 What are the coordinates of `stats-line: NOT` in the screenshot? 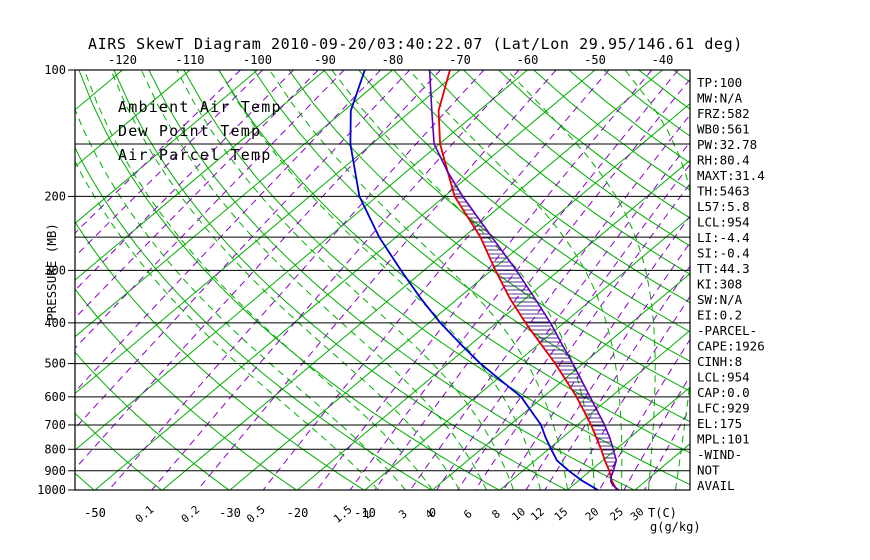 It's located at (708, 470).